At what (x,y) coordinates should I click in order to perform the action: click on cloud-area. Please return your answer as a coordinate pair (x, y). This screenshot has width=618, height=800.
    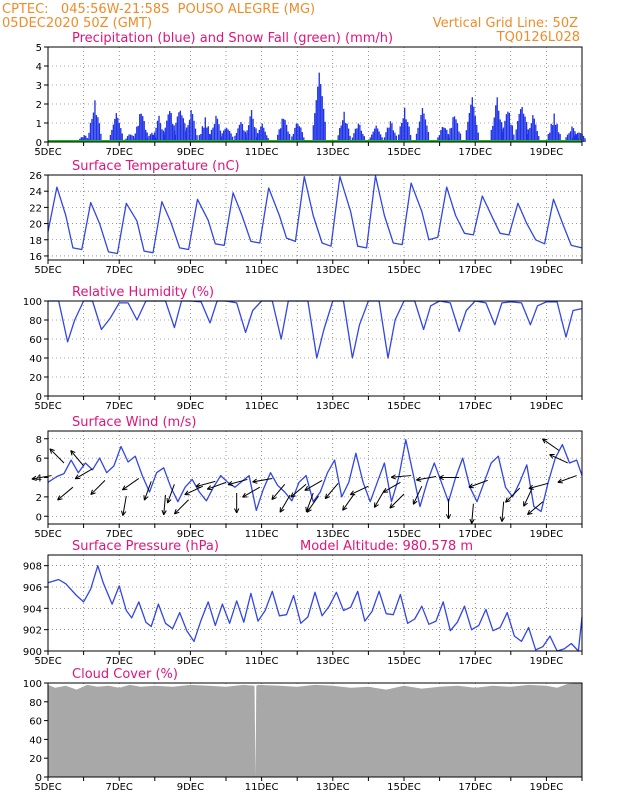
    Looking at the image, I should click on (315, 730).